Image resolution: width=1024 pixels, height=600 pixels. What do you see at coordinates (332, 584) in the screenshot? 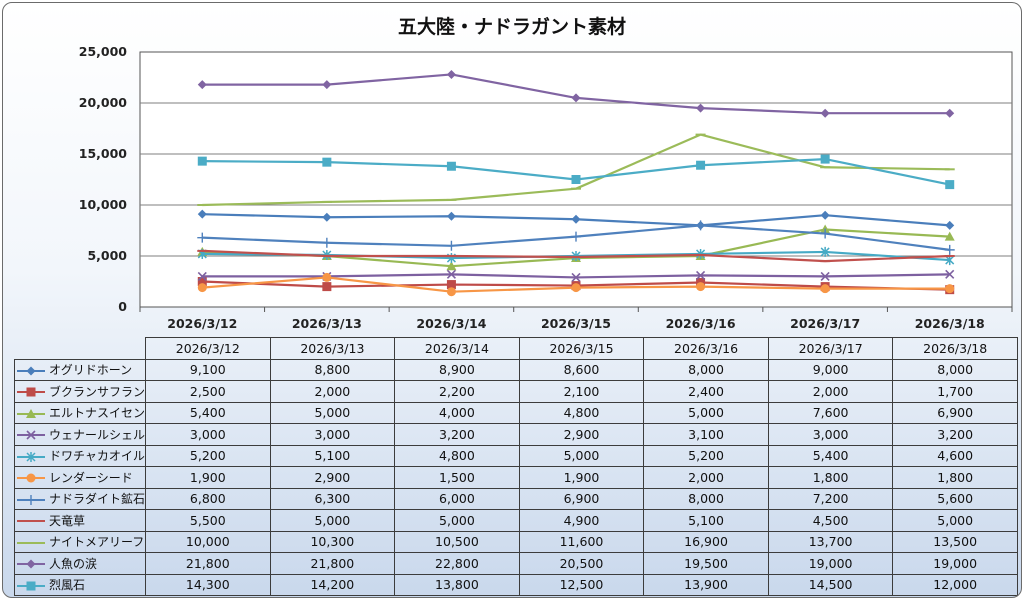
I see `table-cell: 14,200` at bounding box center [332, 584].